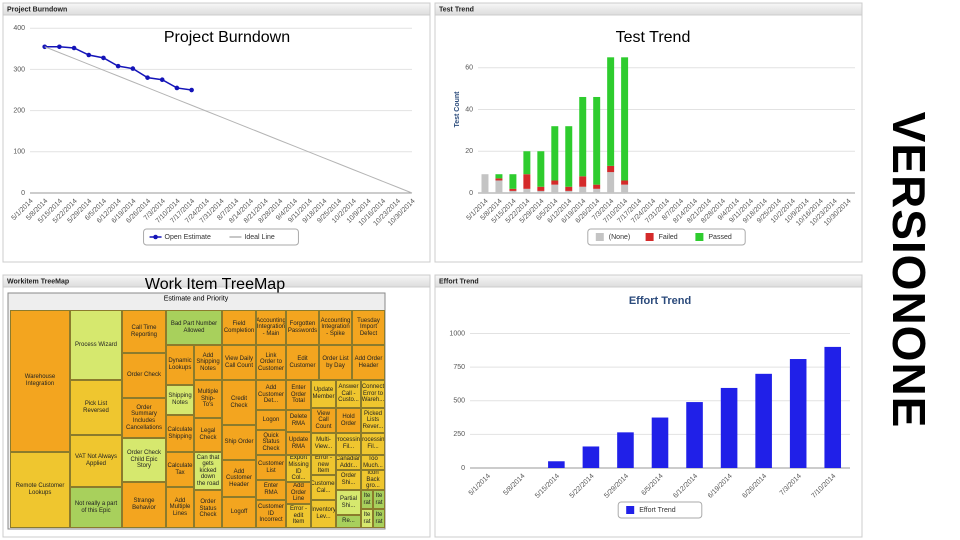  What do you see at coordinates (459, 434) in the screenshot?
I see `y-tick-label: 250` at bounding box center [459, 434].